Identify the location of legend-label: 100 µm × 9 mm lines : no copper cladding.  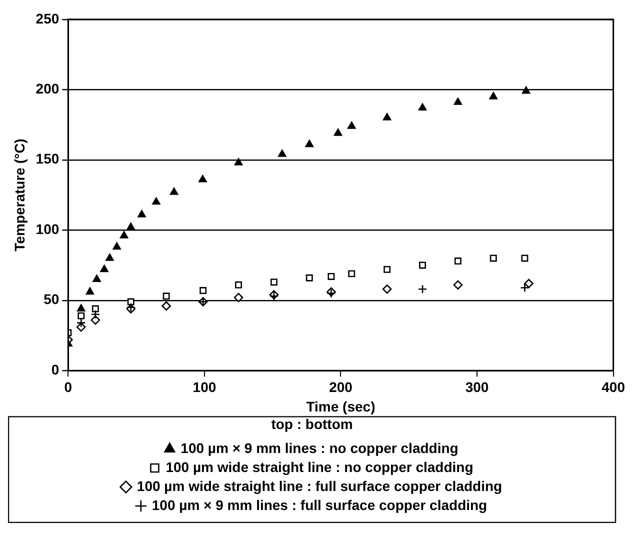
(319, 448).